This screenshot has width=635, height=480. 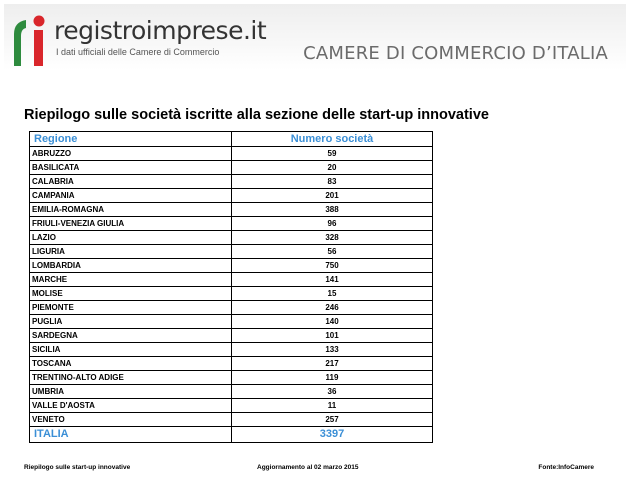 I want to click on table-row: TOSCANA 217, so click(x=231, y=363).